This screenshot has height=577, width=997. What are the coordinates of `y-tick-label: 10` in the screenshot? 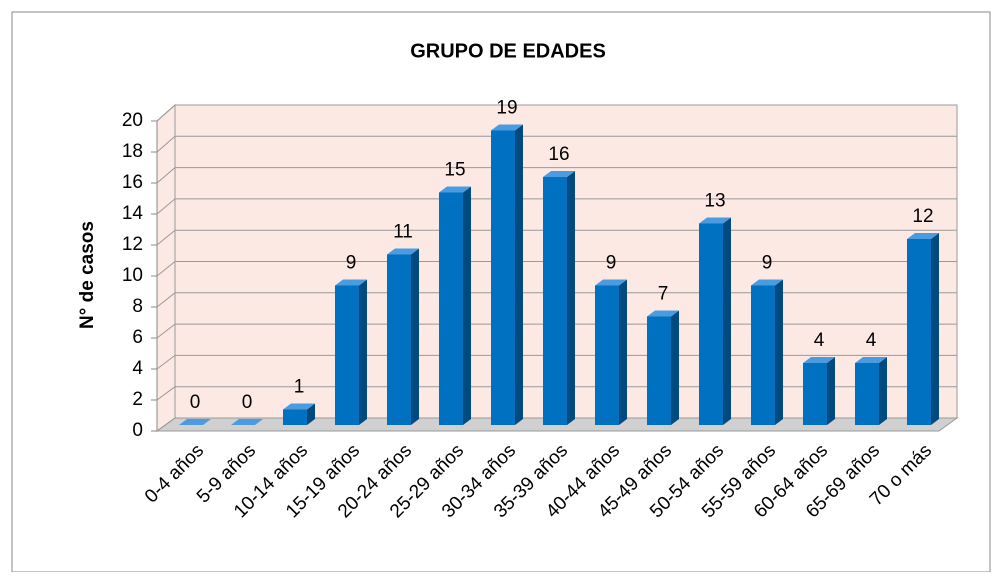 It's located at (132, 275).